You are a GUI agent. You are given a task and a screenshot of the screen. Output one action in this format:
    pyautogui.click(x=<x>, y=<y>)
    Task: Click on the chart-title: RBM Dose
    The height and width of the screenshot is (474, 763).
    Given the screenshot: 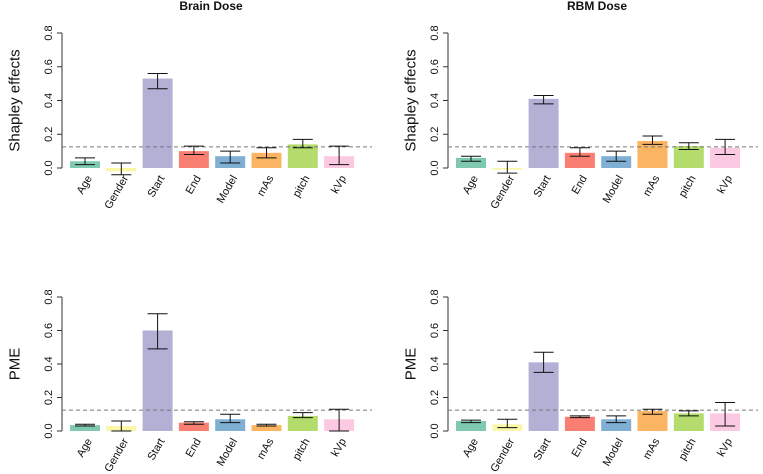 What is the action you would take?
    pyautogui.click(x=597, y=6)
    